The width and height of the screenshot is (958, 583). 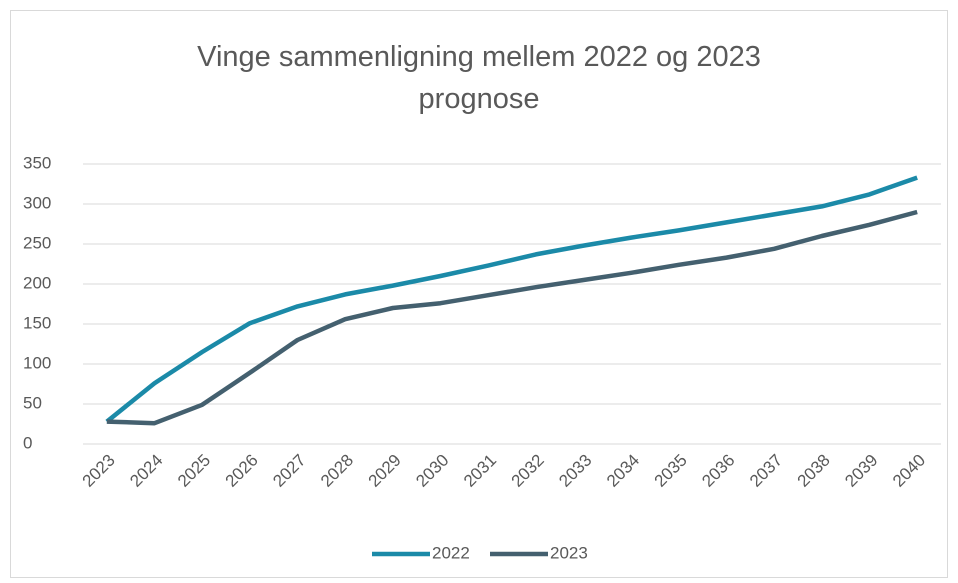 What do you see at coordinates (37, 362) in the screenshot?
I see `y-tick-label: 100` at bounding box center [37, 362].